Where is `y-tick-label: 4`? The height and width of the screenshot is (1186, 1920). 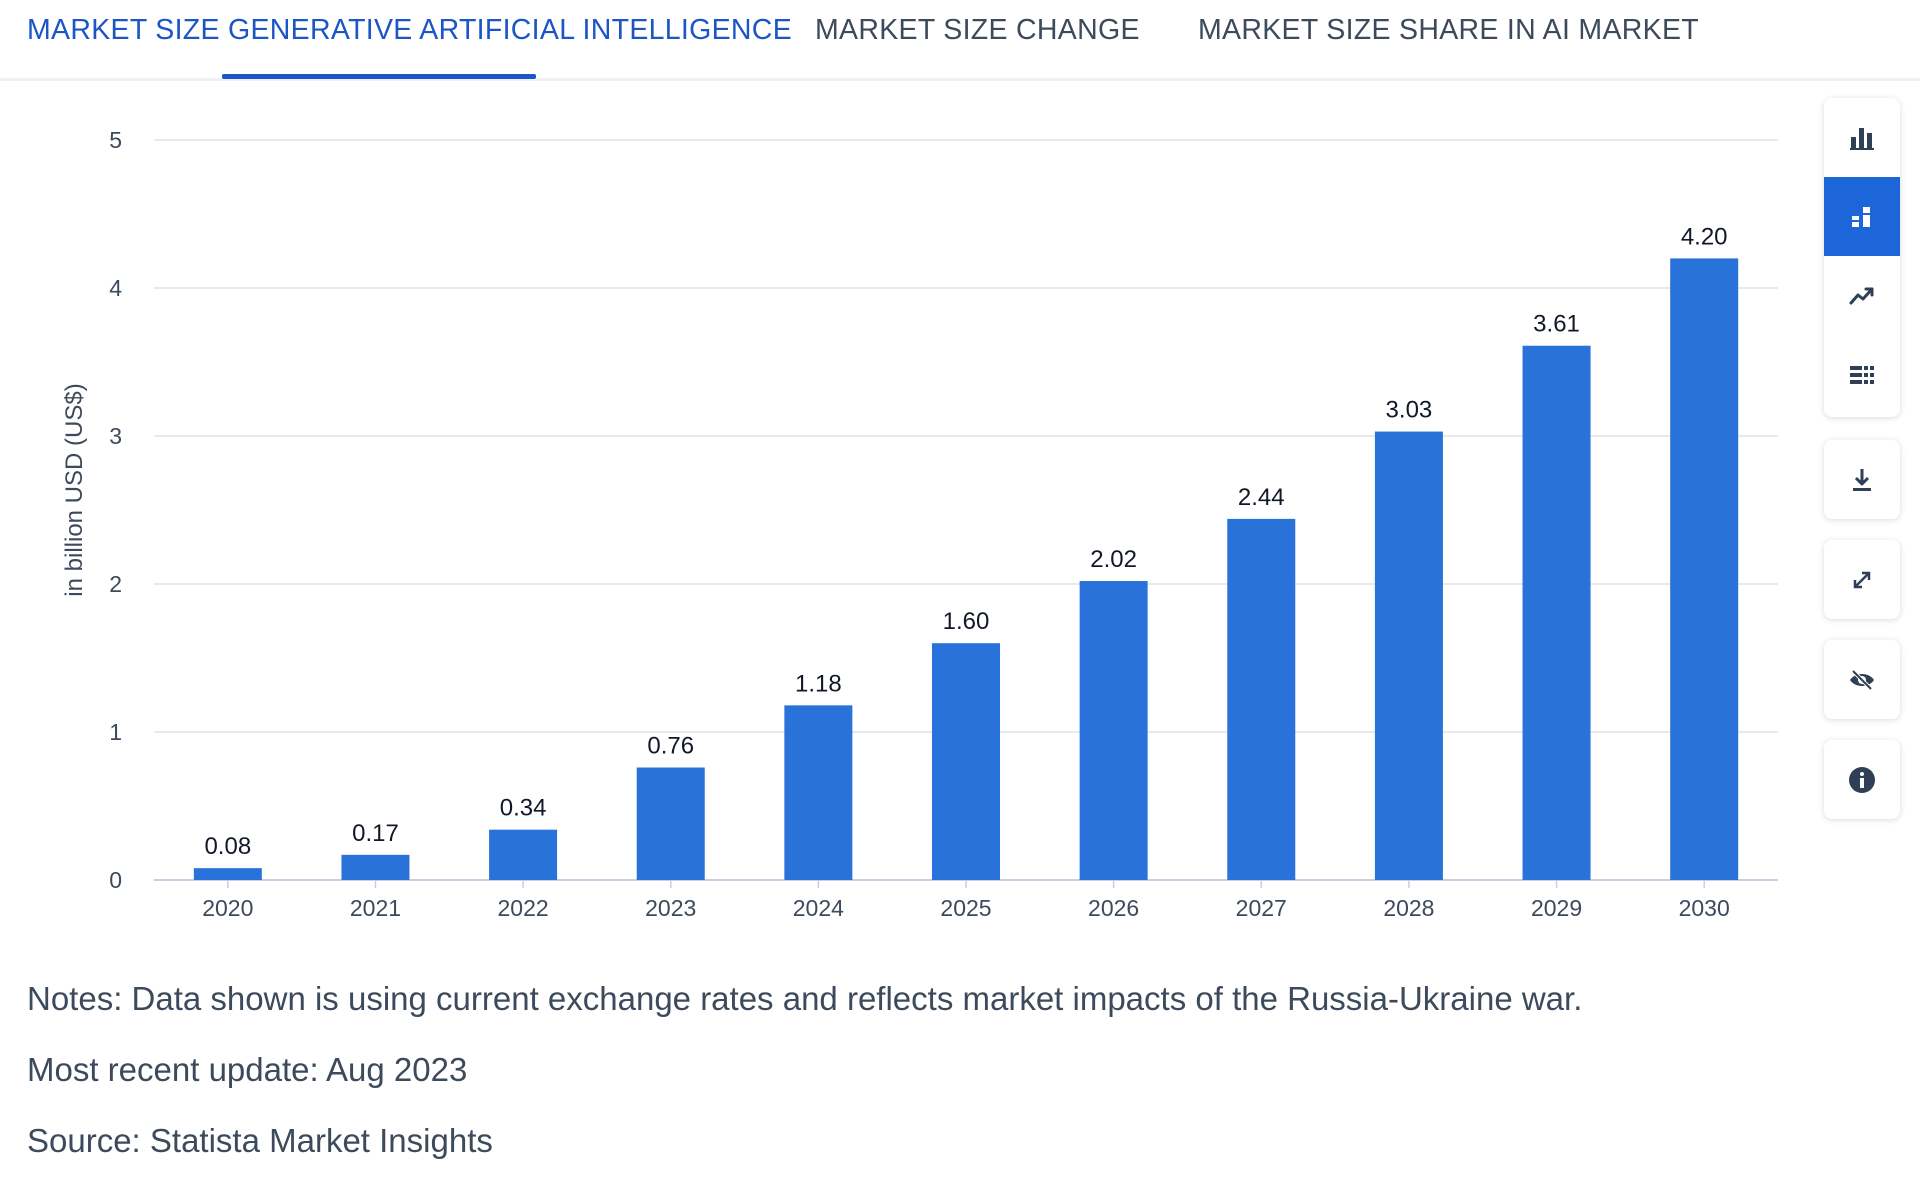
y-tick-label: 4 is located at coordinates (115, 288).